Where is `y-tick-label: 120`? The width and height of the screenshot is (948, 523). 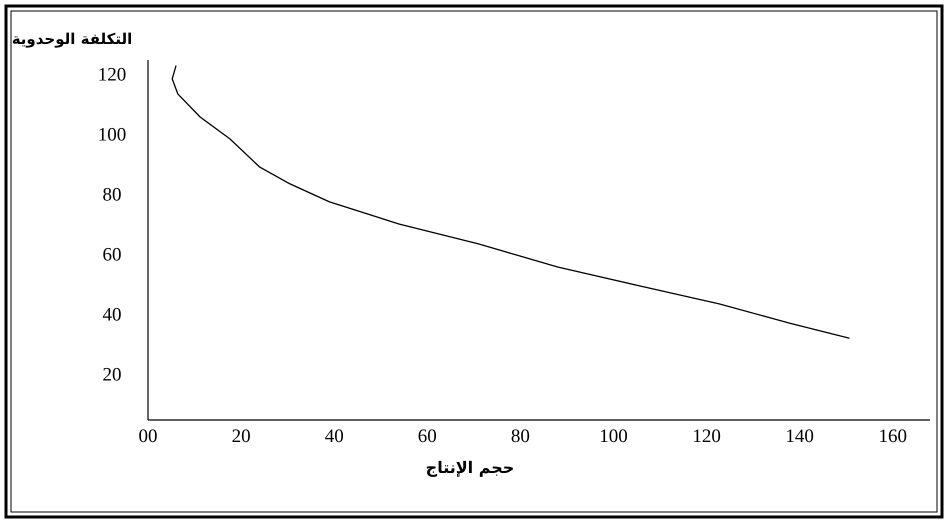 y-tick-label: 120 is located at coordinates (112, 75).